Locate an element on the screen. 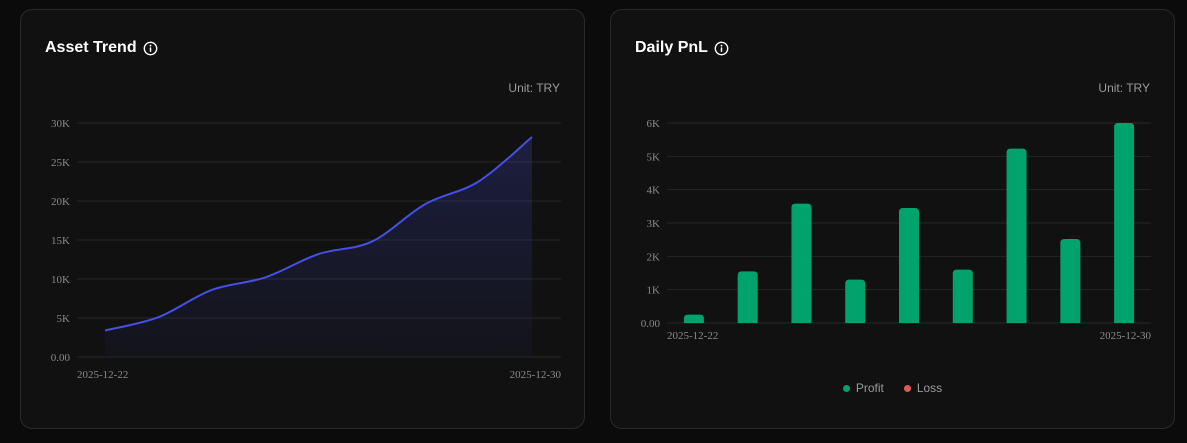 The width and height of the screenshot is (1187, 443). asset-trend-title-text: Asset Trend is located at coordinates (91, 47).